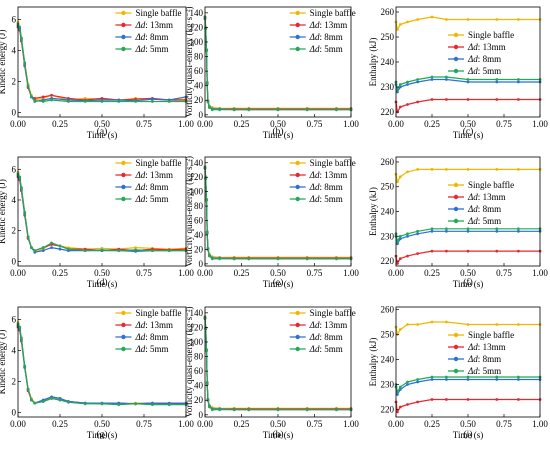 This screenshot has height=451, width=550. Describe the element at coordinates (14, 19) in the screenshot. I see `y-tick-label: 6` at that location.